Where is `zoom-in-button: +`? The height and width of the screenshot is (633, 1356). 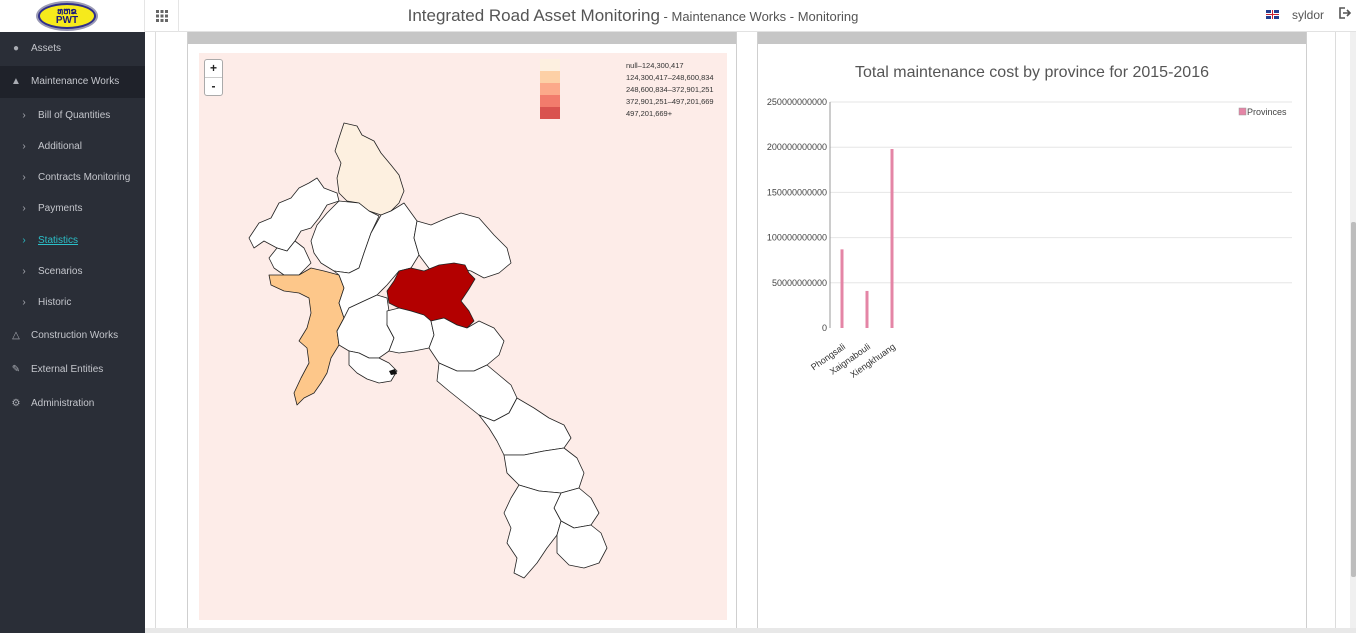
zoom-in-button: + is located at coordinates (213, 69).